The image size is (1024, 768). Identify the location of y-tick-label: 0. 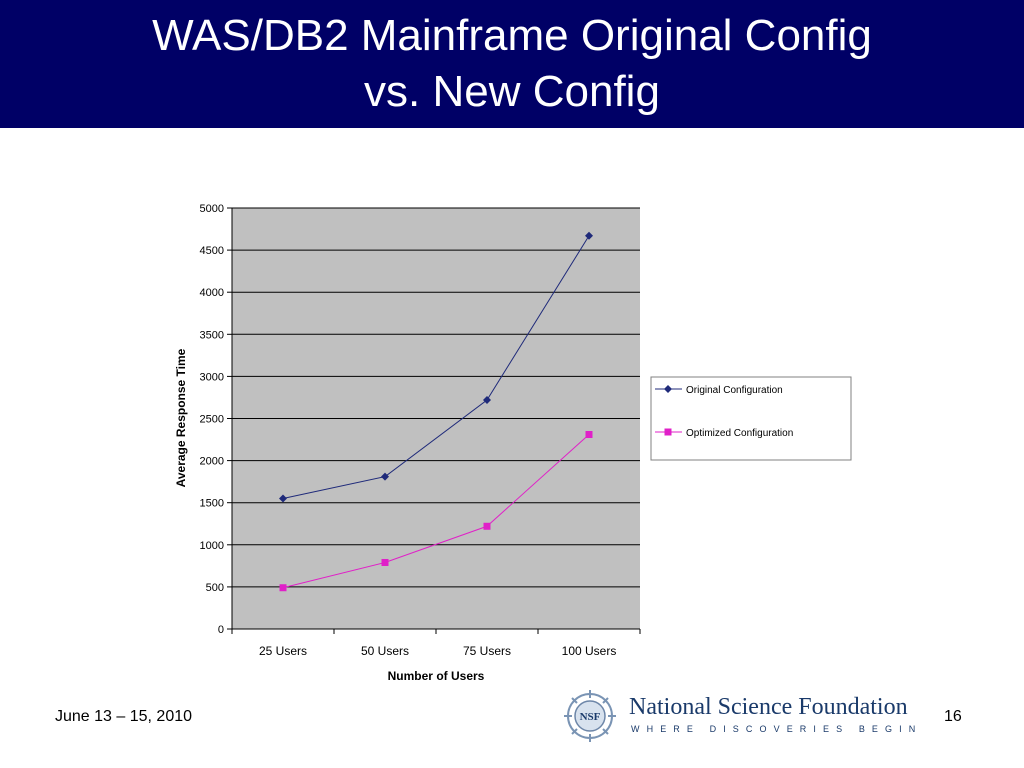
(221, 630).